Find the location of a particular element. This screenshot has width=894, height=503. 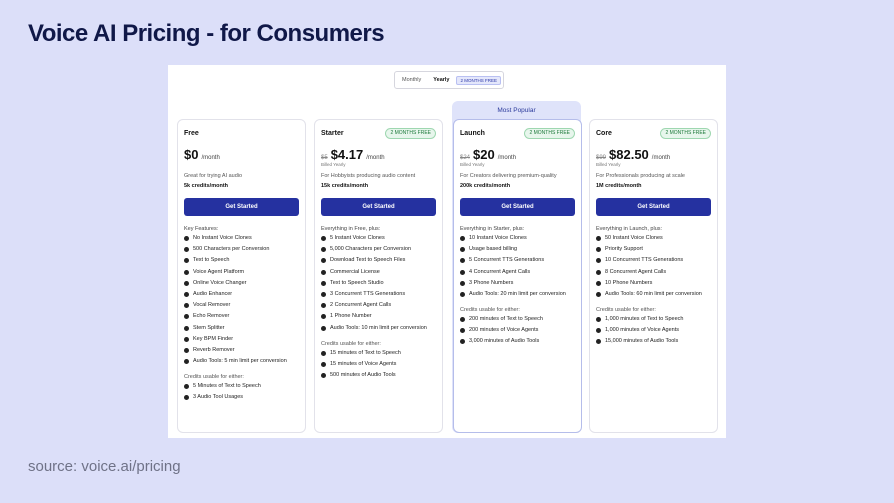

price: $0 is located at coordinates (191, 154).